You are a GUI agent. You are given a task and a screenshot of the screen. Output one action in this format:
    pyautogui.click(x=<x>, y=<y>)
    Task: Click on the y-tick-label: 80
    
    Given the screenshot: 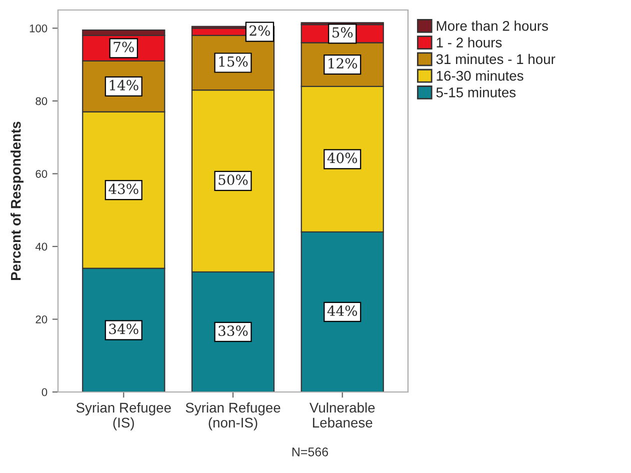 What is the action you would take?
    pyautogui.click(x=42, y=101)
    